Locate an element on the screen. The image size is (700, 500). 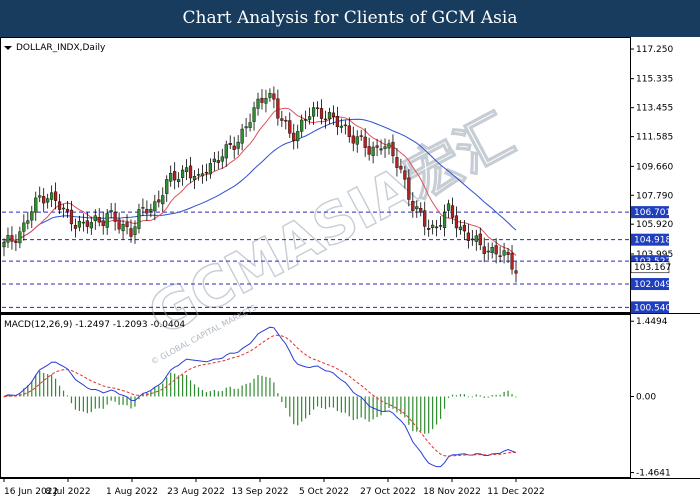
time-tick-label: 8 Jul 2022 is located at coordinates (67, 492).